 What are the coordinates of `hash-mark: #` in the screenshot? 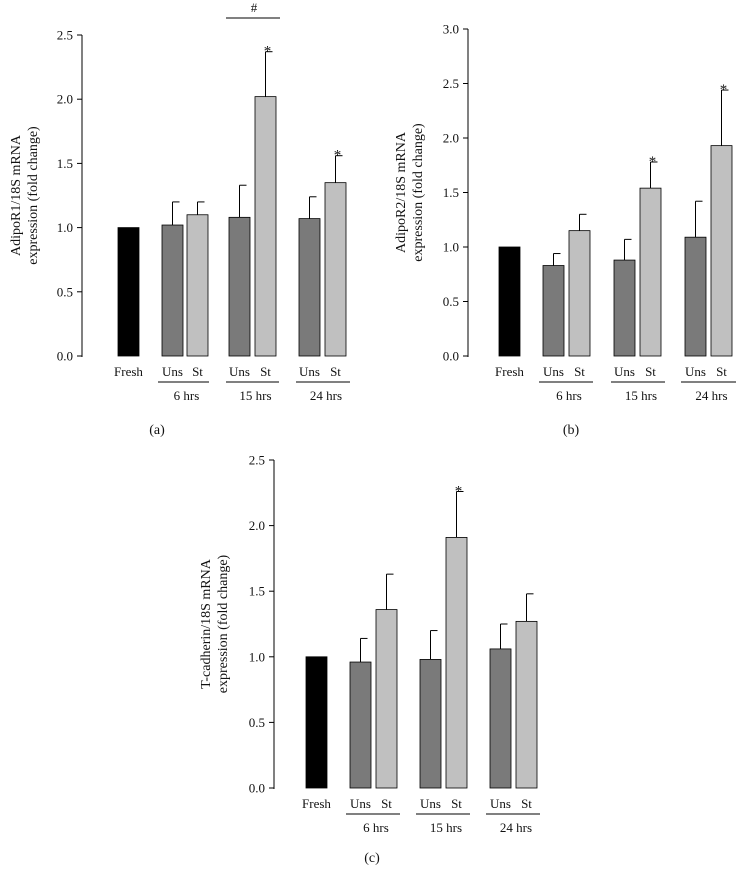 It's located at (254, 7).